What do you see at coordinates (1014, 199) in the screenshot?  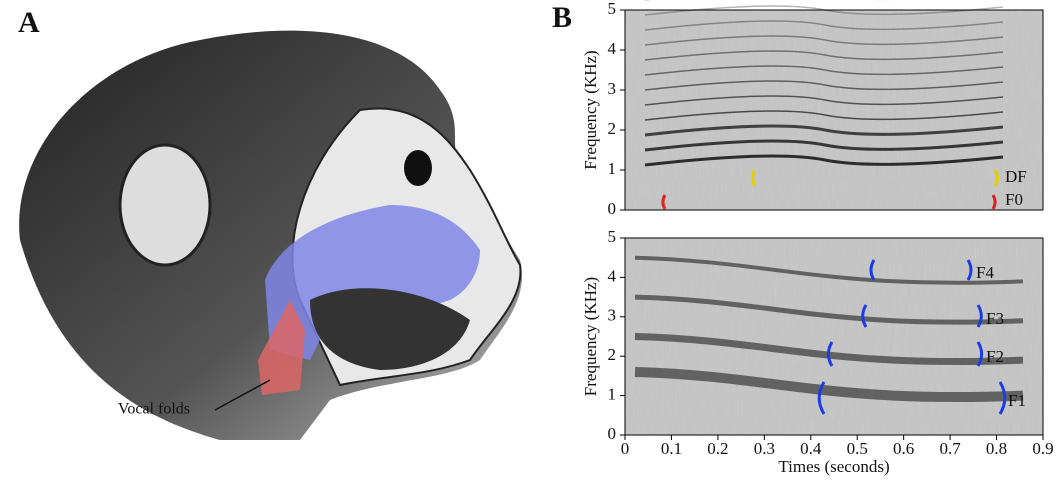 I see `formant-label: F0` at bounding box center [1014, 199].